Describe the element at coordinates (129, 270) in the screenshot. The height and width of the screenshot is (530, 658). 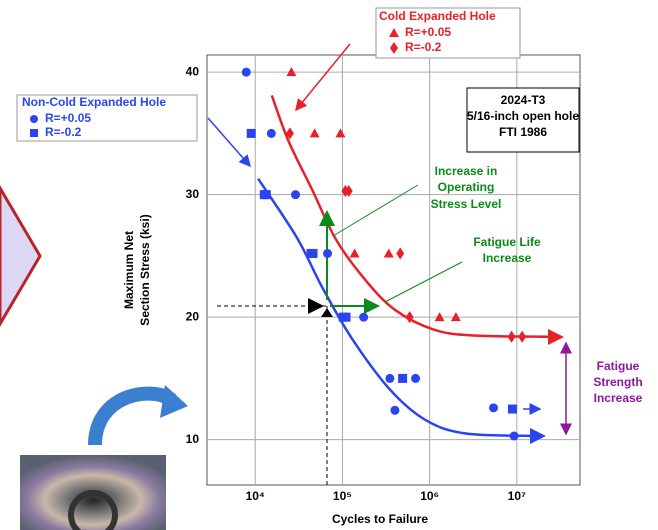
I see `y-axis-label: Maximum Net` at that location.